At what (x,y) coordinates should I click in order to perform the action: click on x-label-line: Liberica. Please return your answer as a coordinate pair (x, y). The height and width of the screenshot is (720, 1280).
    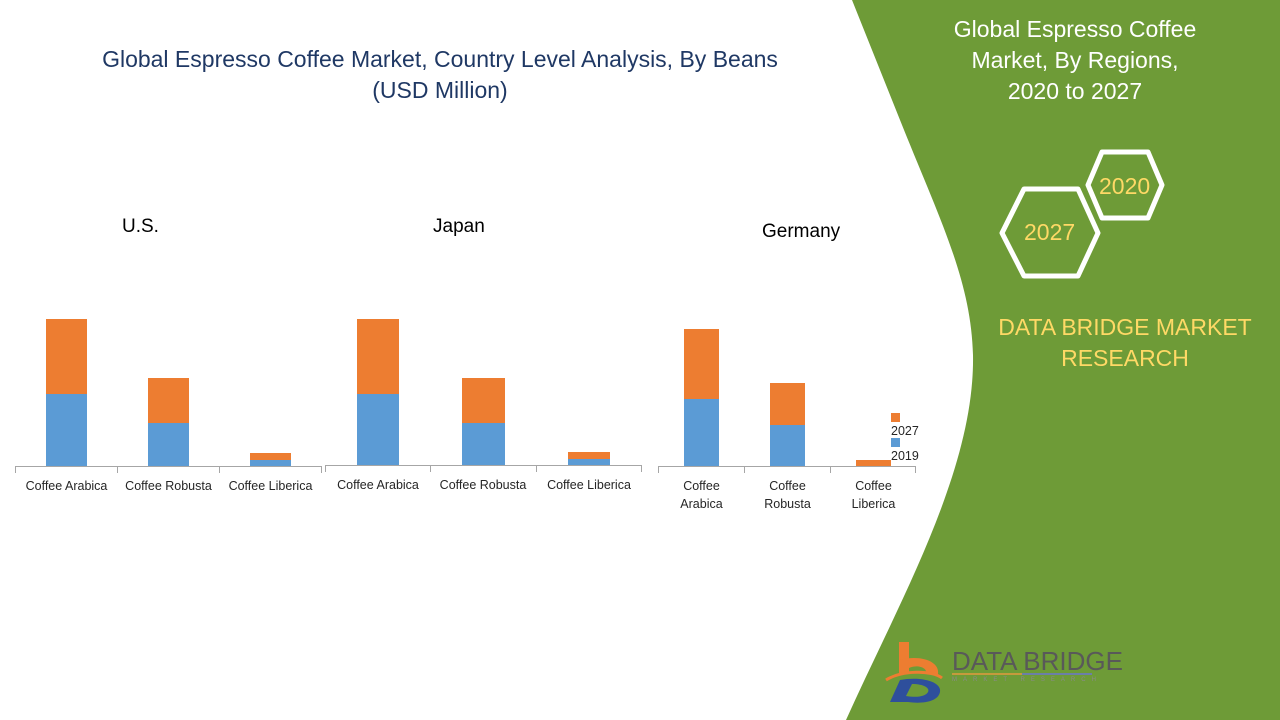
    Looking at the image, I should click on (873, 504).